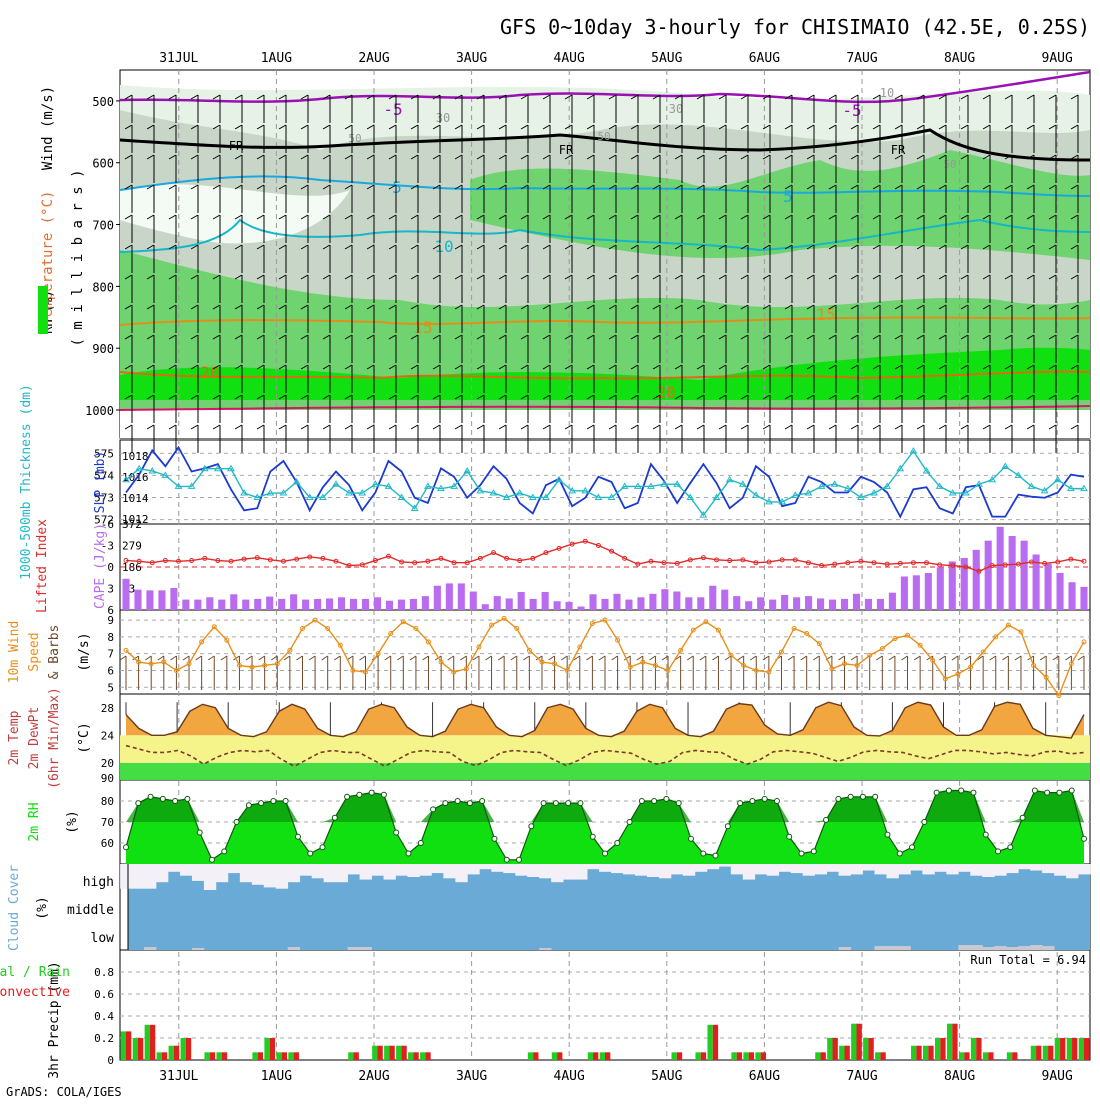  I want to click on contour-label: -5, so click(851, 110).